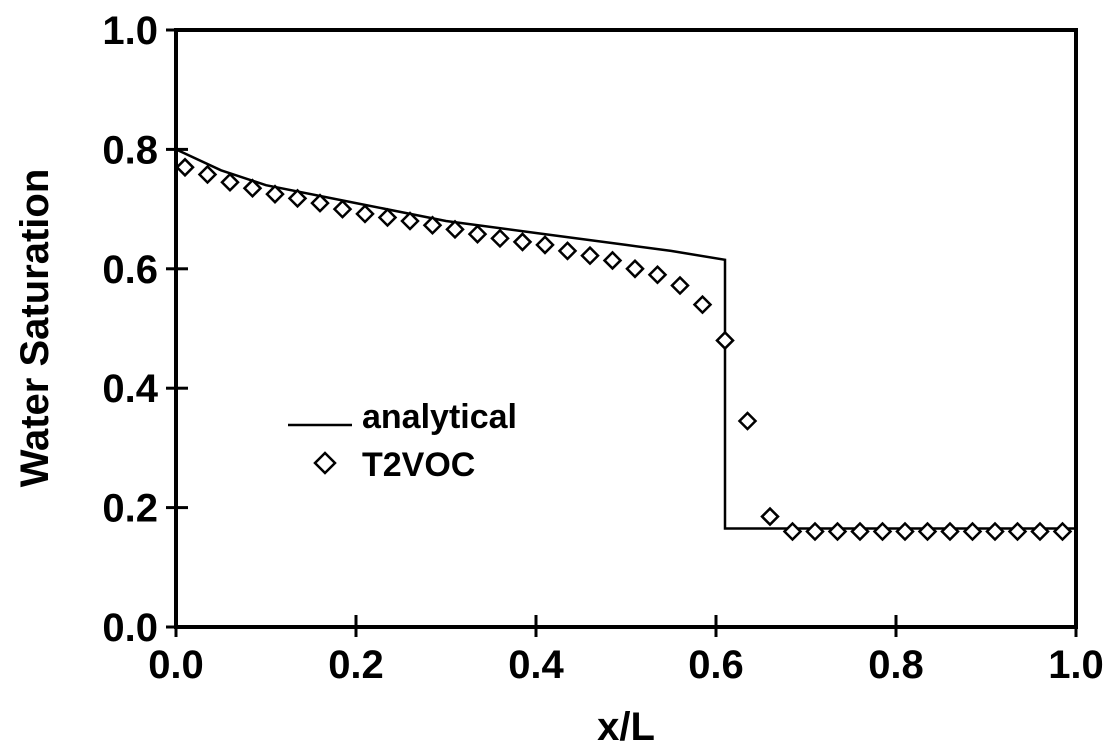 The height and width of the screenshot is (756, 1113). I want to click on y-tick-label: 0.6, so click(130, 270).